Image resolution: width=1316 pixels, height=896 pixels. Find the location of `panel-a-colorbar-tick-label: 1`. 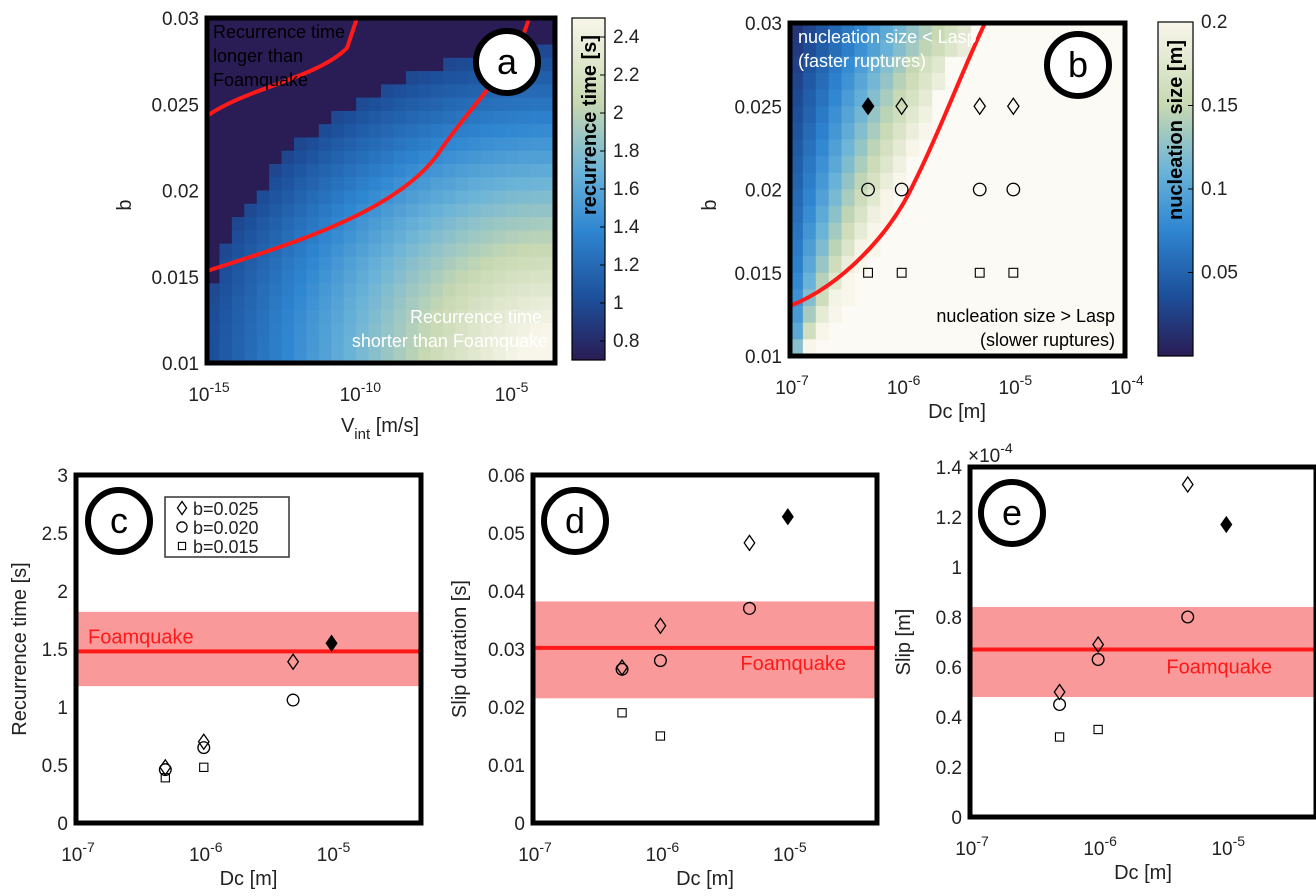

panel-a-colorbar-tick-label: 1 is located at coordinates (618, 303).